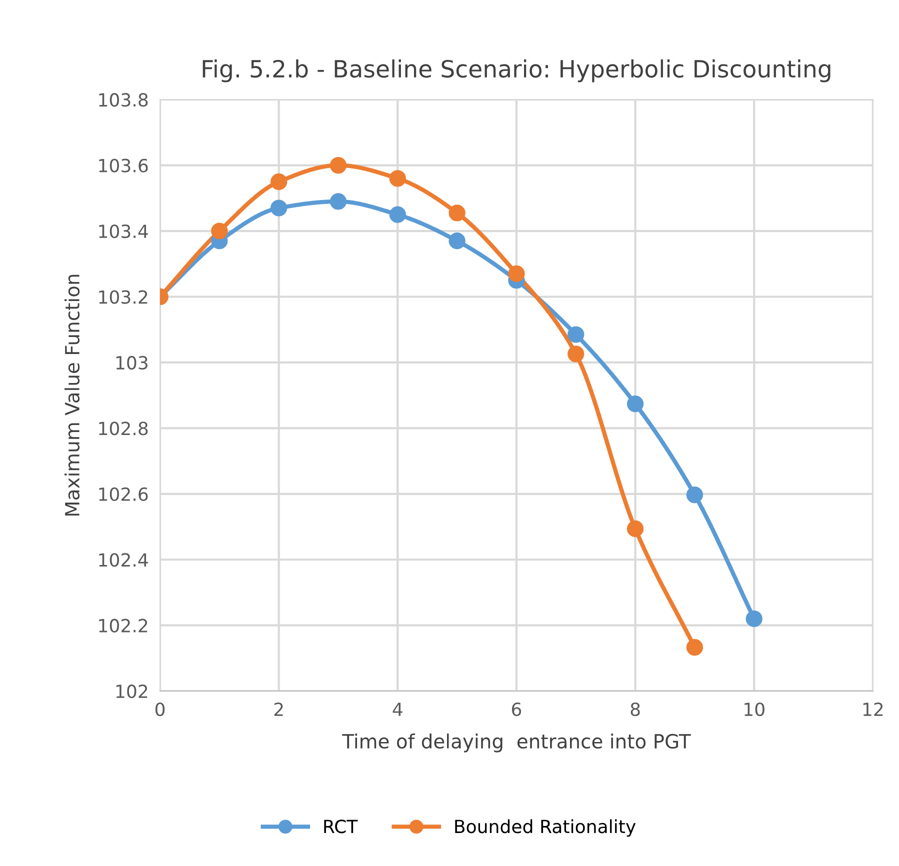  I want to click on x-axis-title: Time of delaying entrance into PGT, so click(516, 743).